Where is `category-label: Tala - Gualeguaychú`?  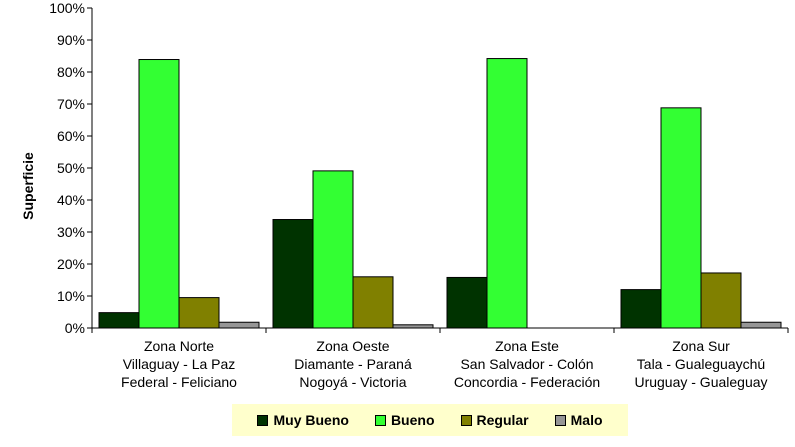 category-label: Tala - Gualeguaychú is located at coordinates (701, 364).